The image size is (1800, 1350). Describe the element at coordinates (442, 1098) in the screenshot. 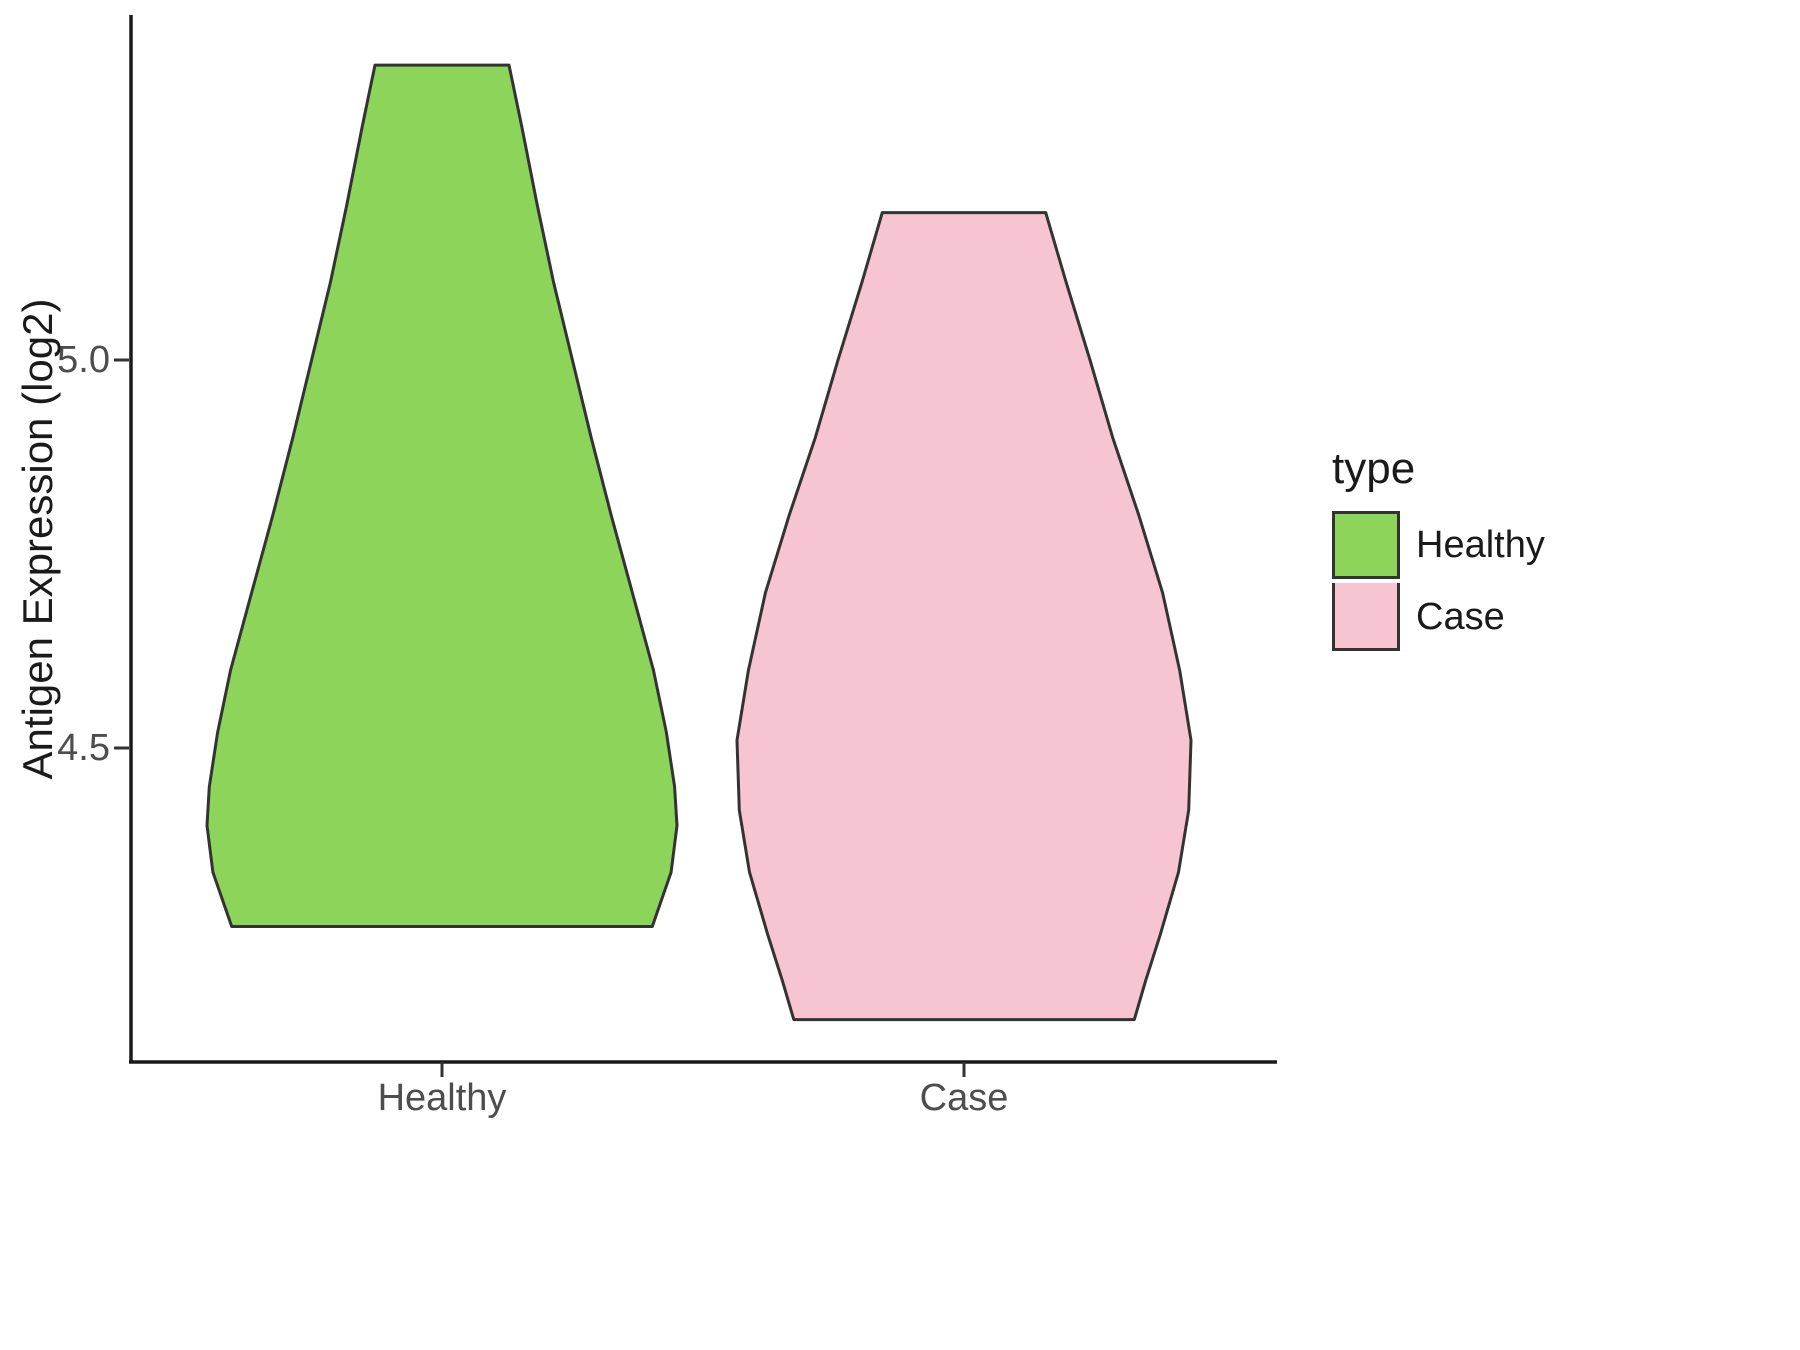

I see `x-tick-label-healthy: Healthy` at that location.